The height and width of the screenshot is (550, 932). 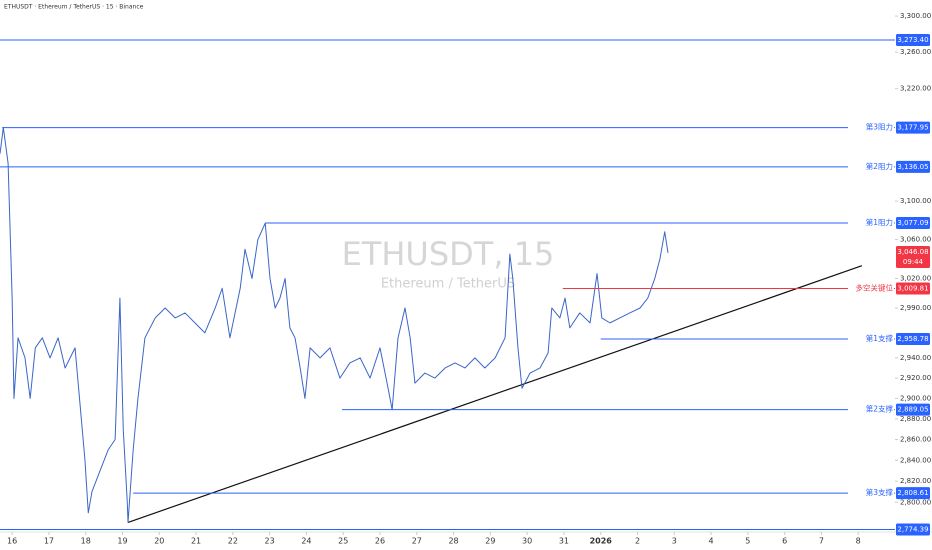 What do you see at coordinates (879, 222) in the screenshot?
I see `level-label: 第1阻力` at bounding box center [879, 222].